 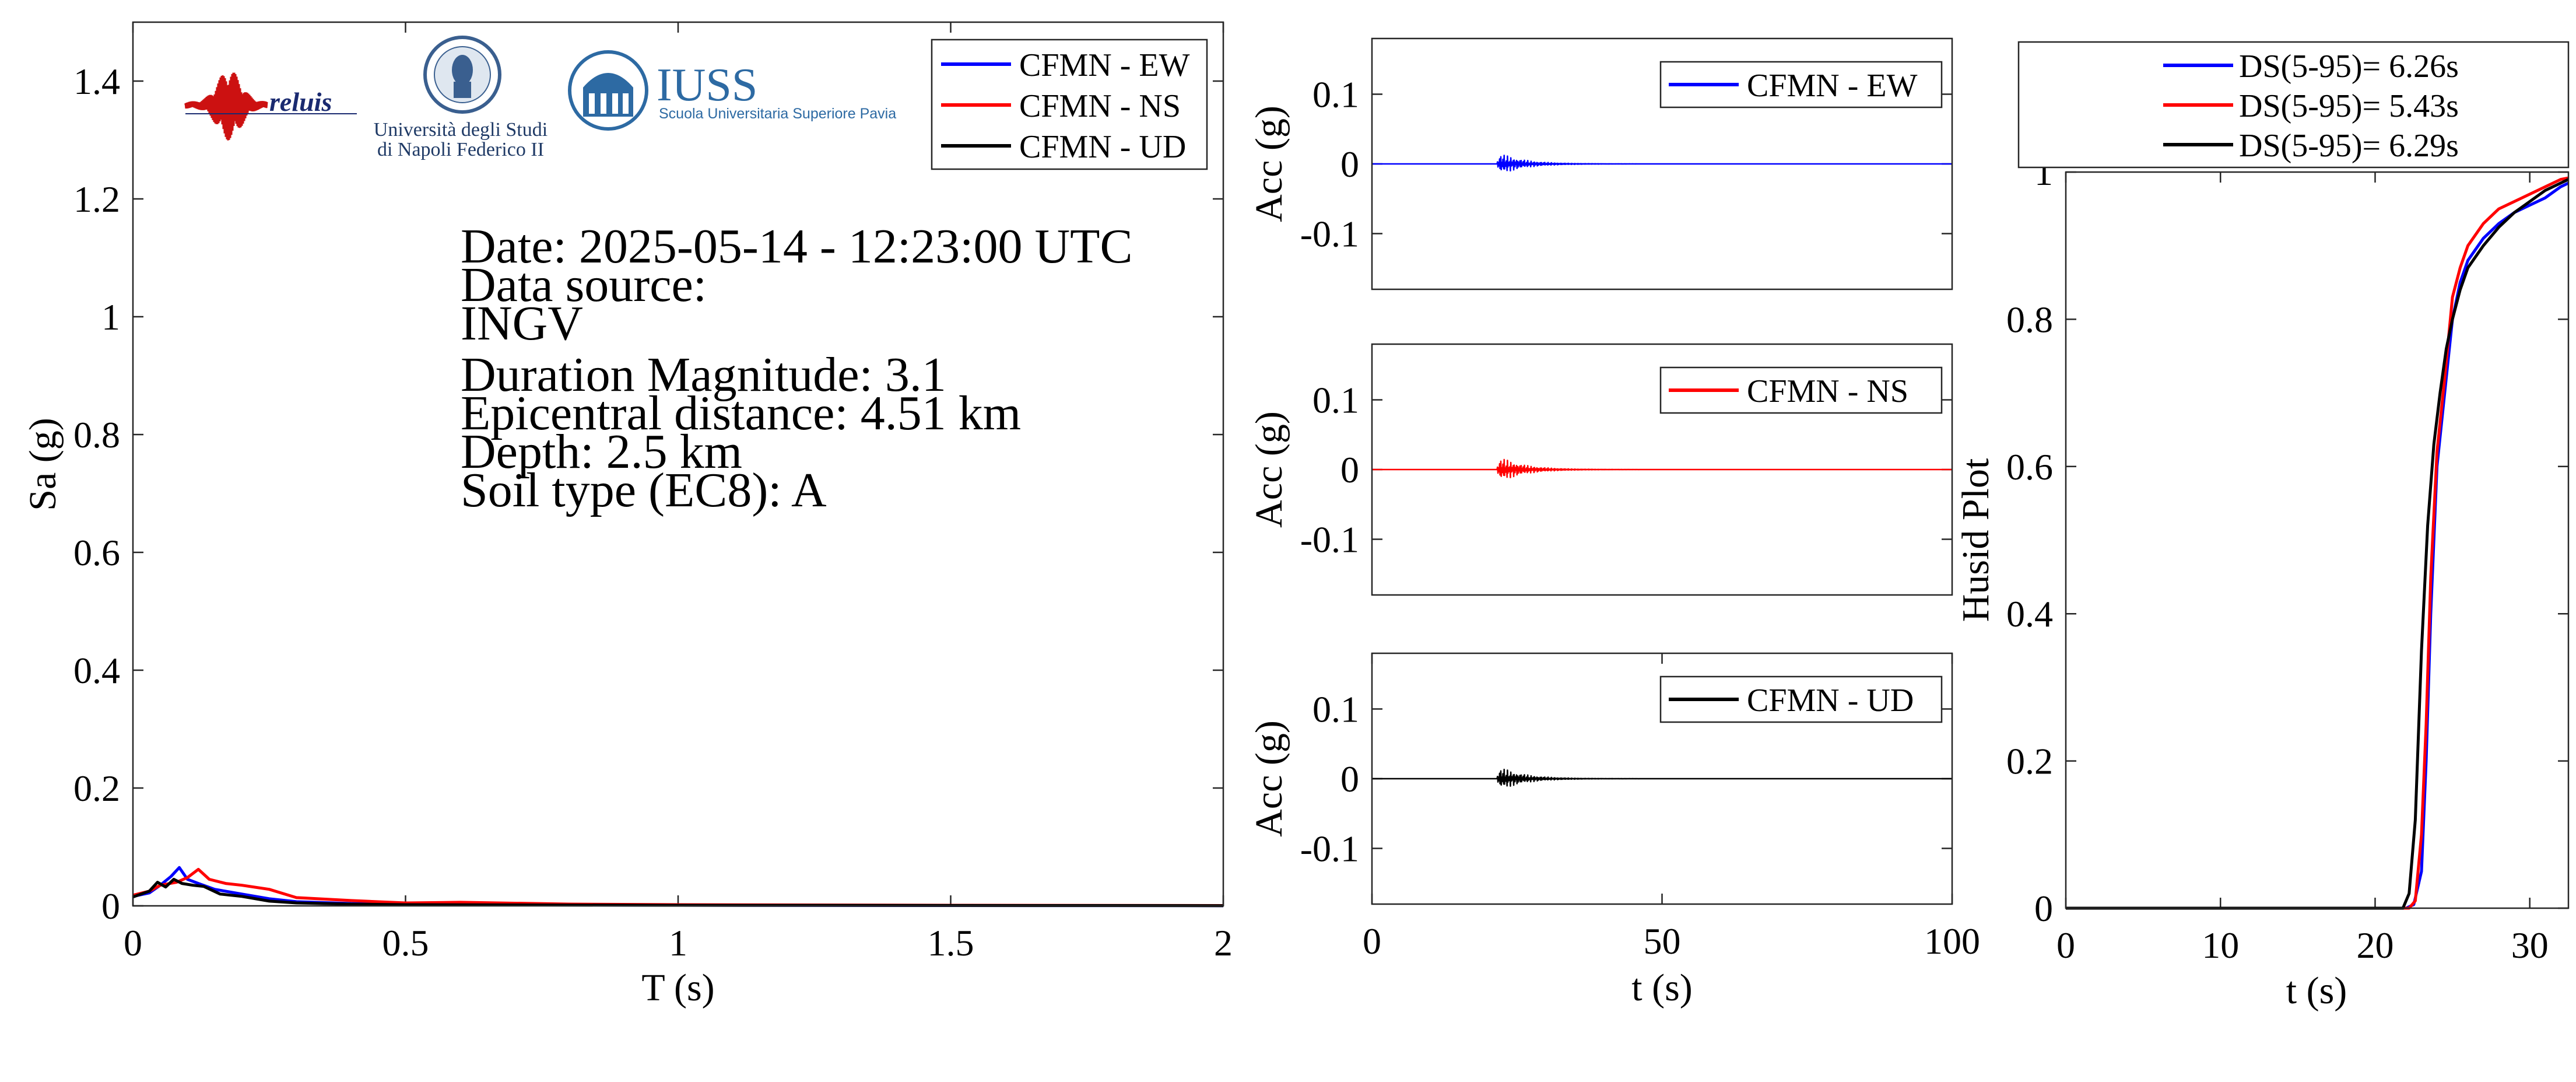 What do you see at coordinates (1662, 941) in the screenshot?
I see `acc-ud-xtick-label: 50` at bounding box center [1662, 941].